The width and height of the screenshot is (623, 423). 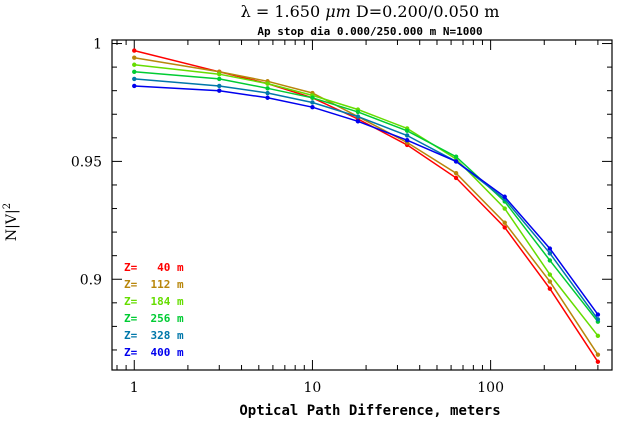 I want to click on legend-entry: Z= 184 m, so click(x=154, y=301).